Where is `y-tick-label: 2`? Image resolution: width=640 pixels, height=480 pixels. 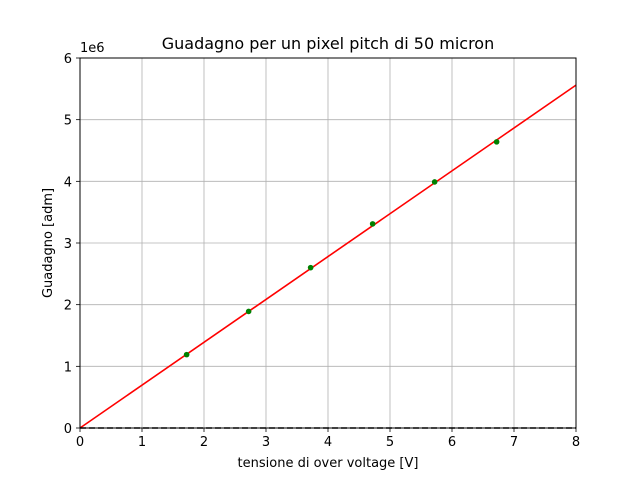
y-tick-label: 2 is located at coordinates (68, 306).